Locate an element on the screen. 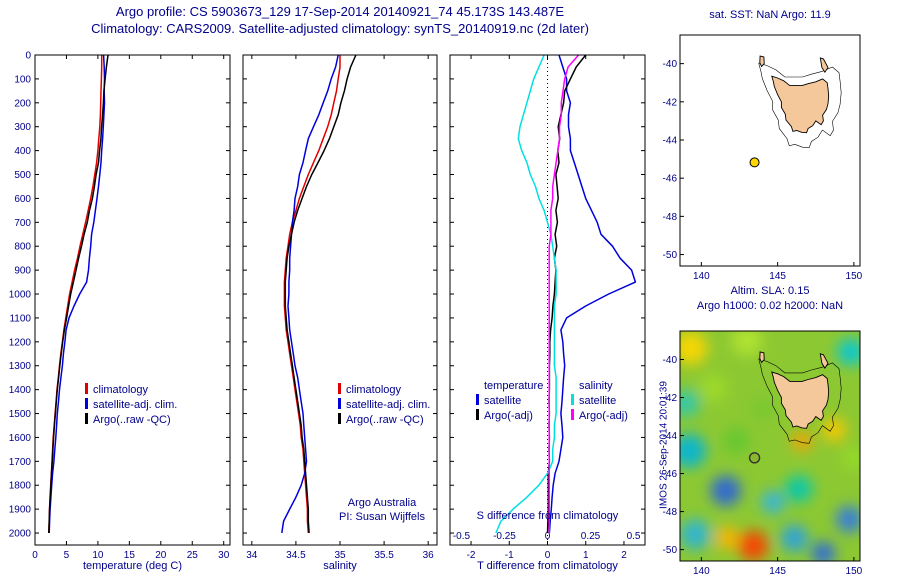 Image resolution: width=900 pixels, height=580 pixels. tick-label: 800 is located at coordinates (22, 247).